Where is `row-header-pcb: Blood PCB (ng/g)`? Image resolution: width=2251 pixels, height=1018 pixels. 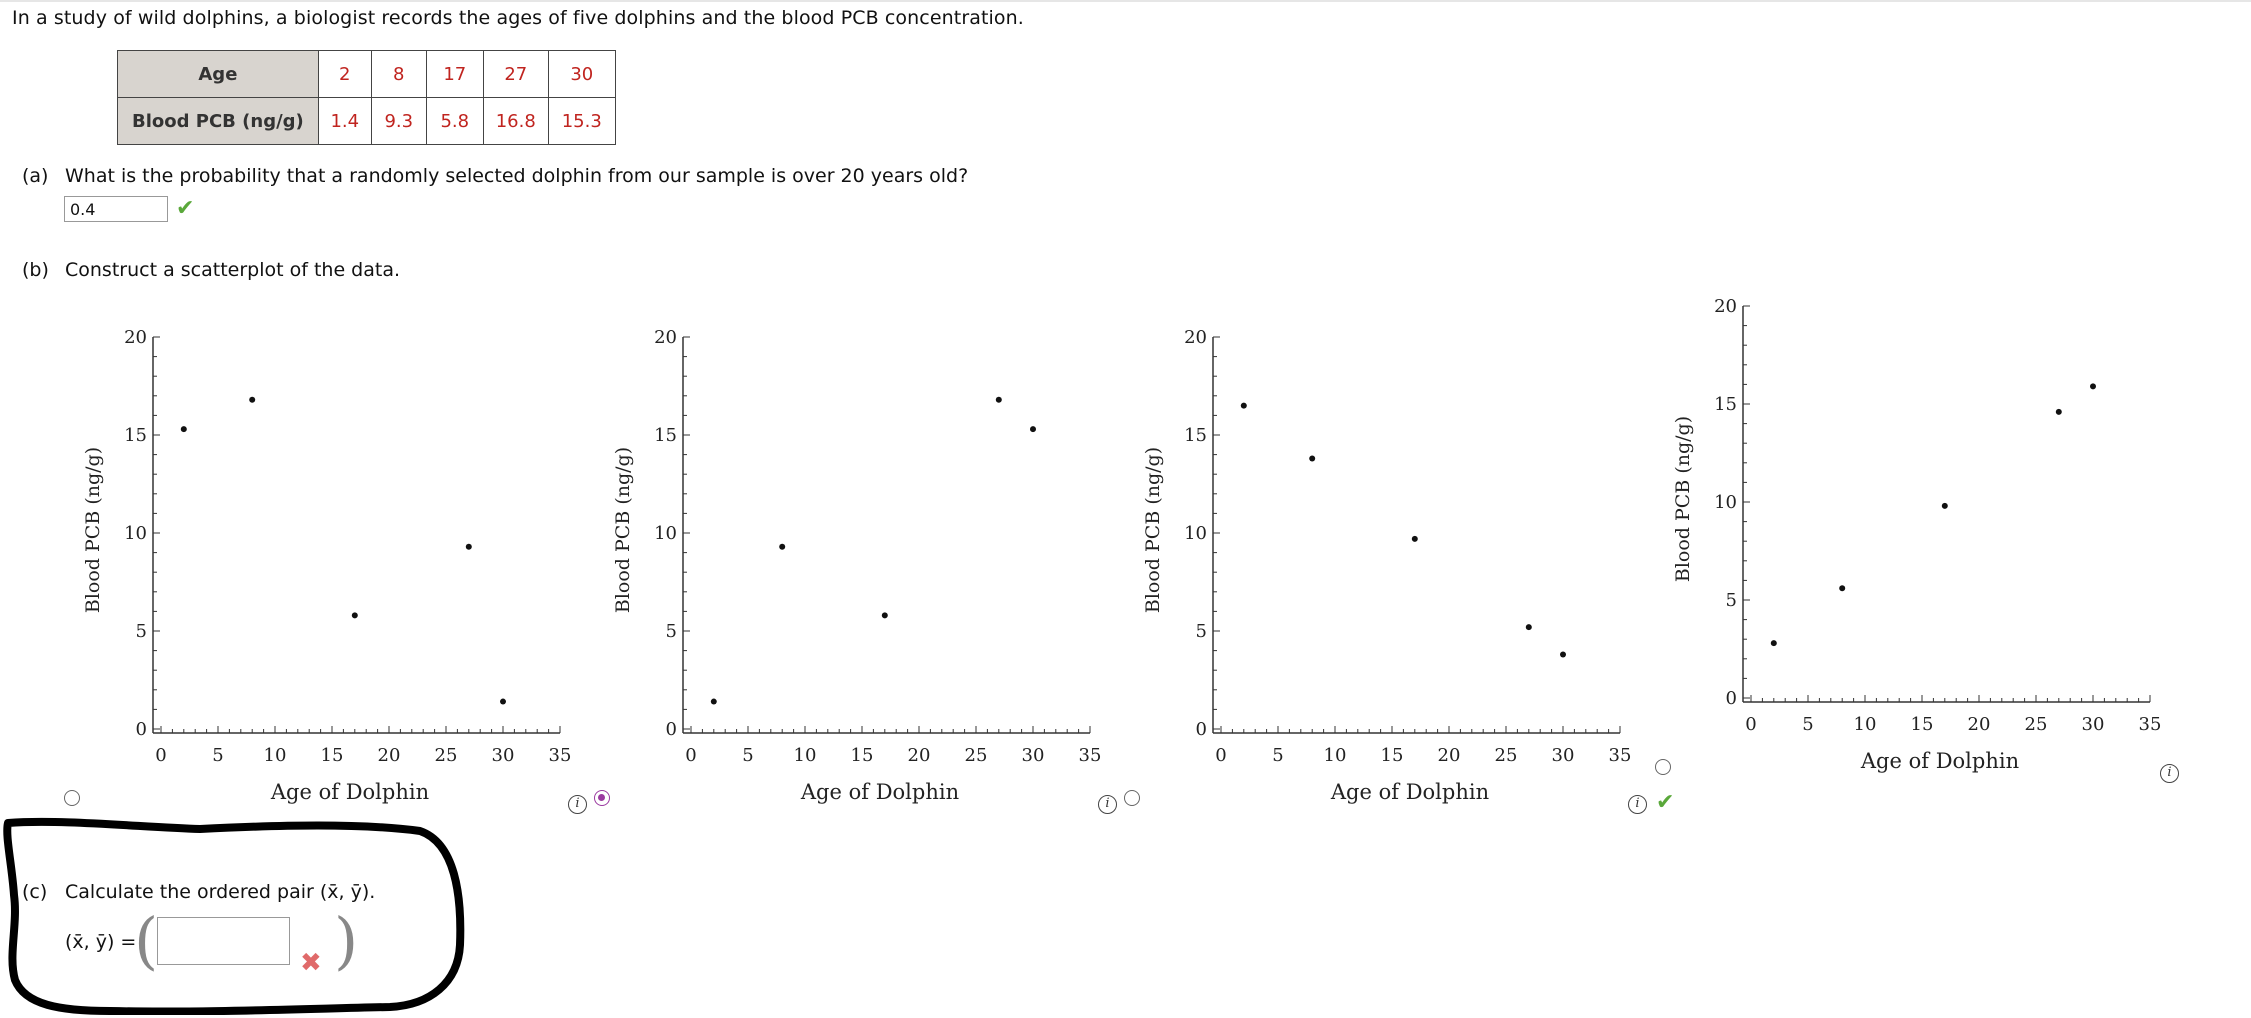 row-header-pcb: Blood PCB (ng/g) is located at coordinates (218, 121).